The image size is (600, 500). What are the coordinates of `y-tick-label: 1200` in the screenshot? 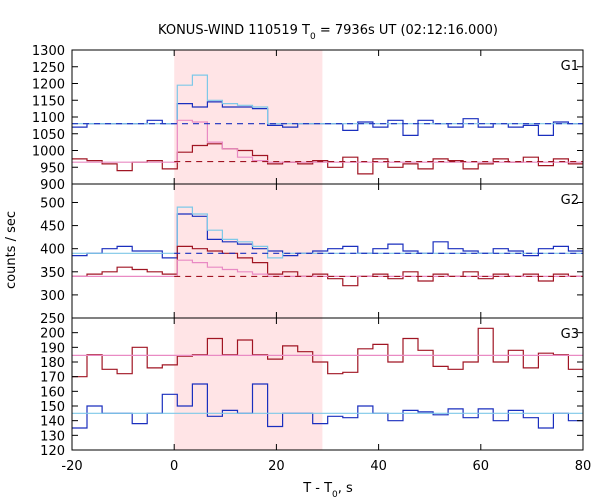 It's located at (48, 85).